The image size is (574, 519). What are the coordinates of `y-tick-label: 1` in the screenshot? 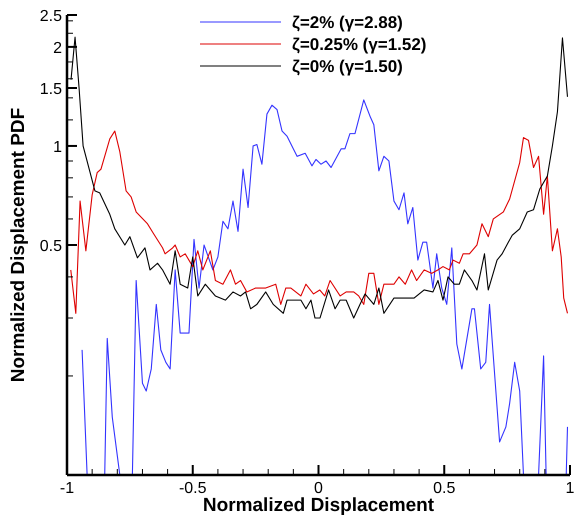 It's located at (57, 147).